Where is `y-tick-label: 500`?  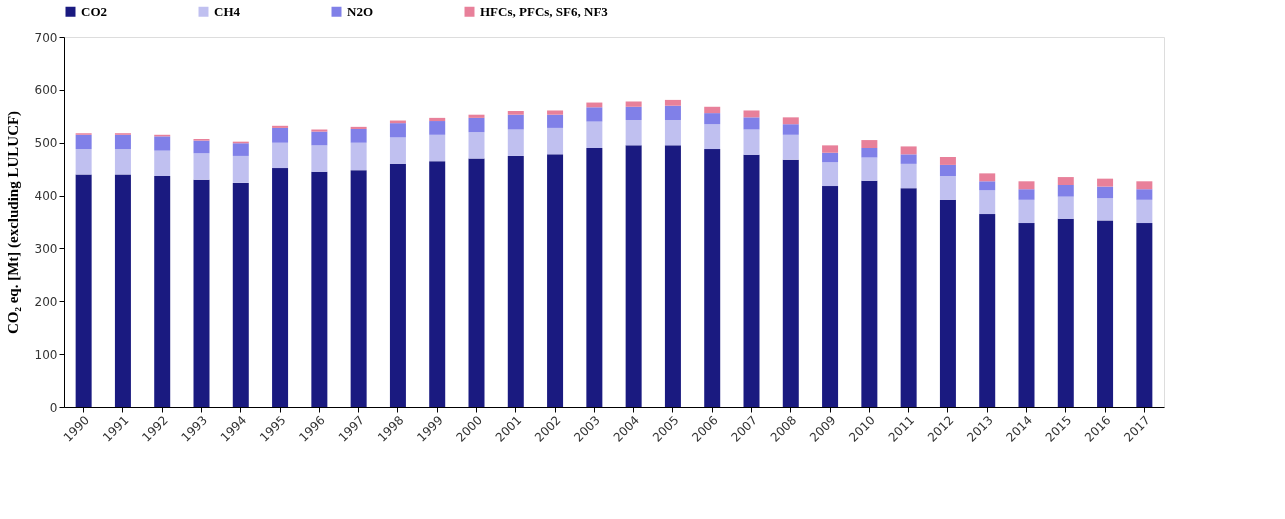
y-tick-label: 500 is located at coordinates (46, 143).